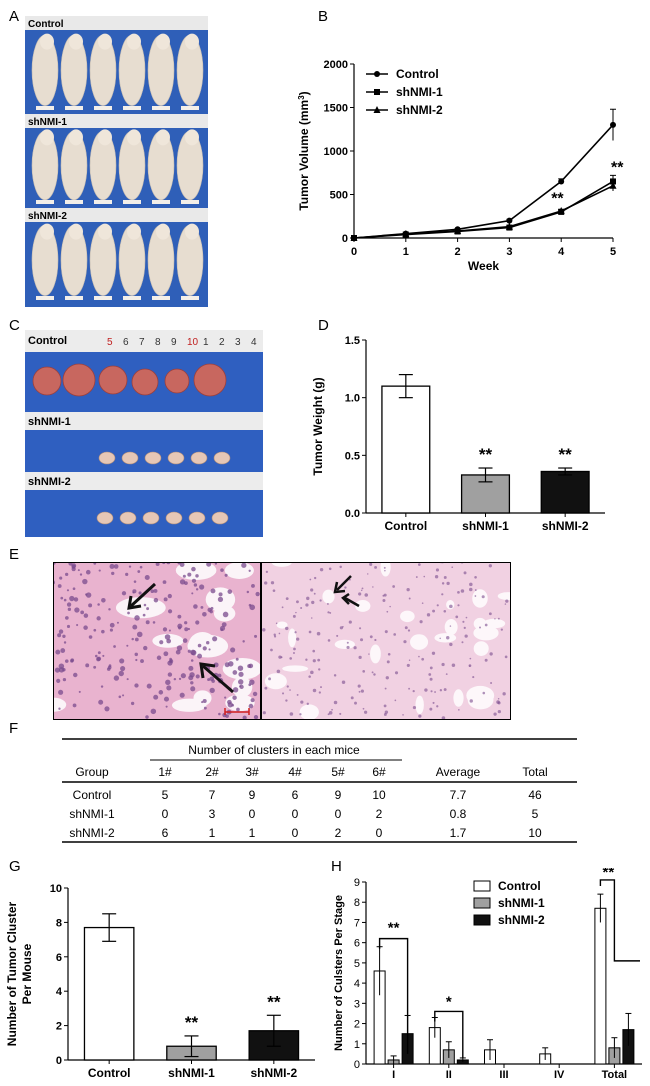 Image resolution: width=650 pixels, height=1086 pixels. Describe the element at coordinates (92, 814) in the screenshot. I see `table-cell: shNMI-1` at that location.